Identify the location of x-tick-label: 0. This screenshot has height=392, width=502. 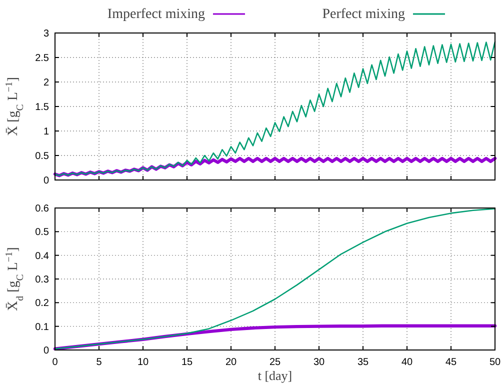
(55, 362).